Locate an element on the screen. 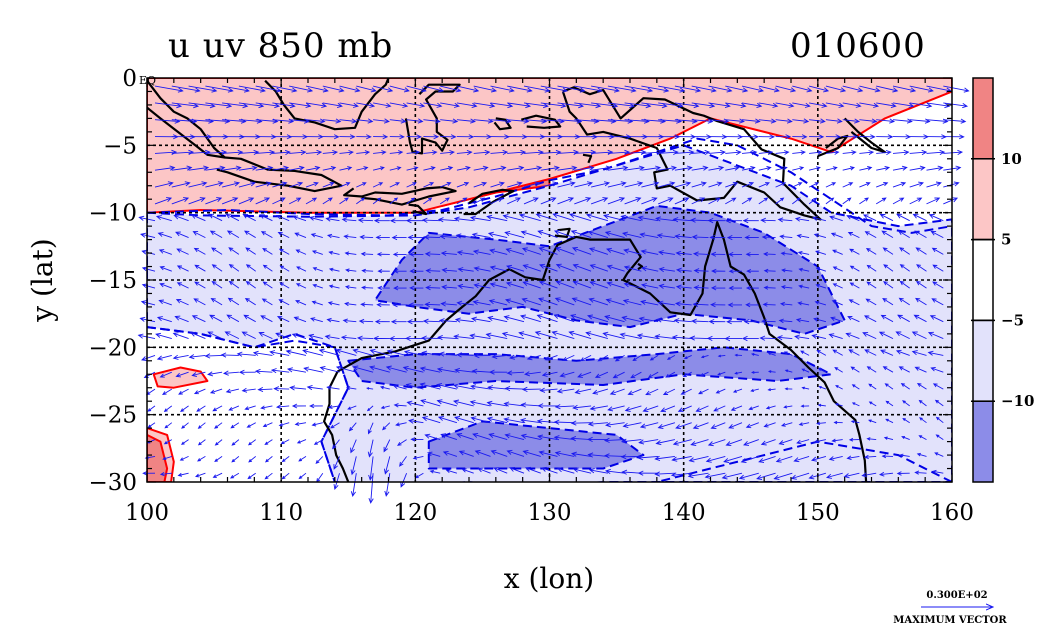 This screenshot has width=1056, height=631. x-tick-label-160: 160 is located at coordinates (952, 513).